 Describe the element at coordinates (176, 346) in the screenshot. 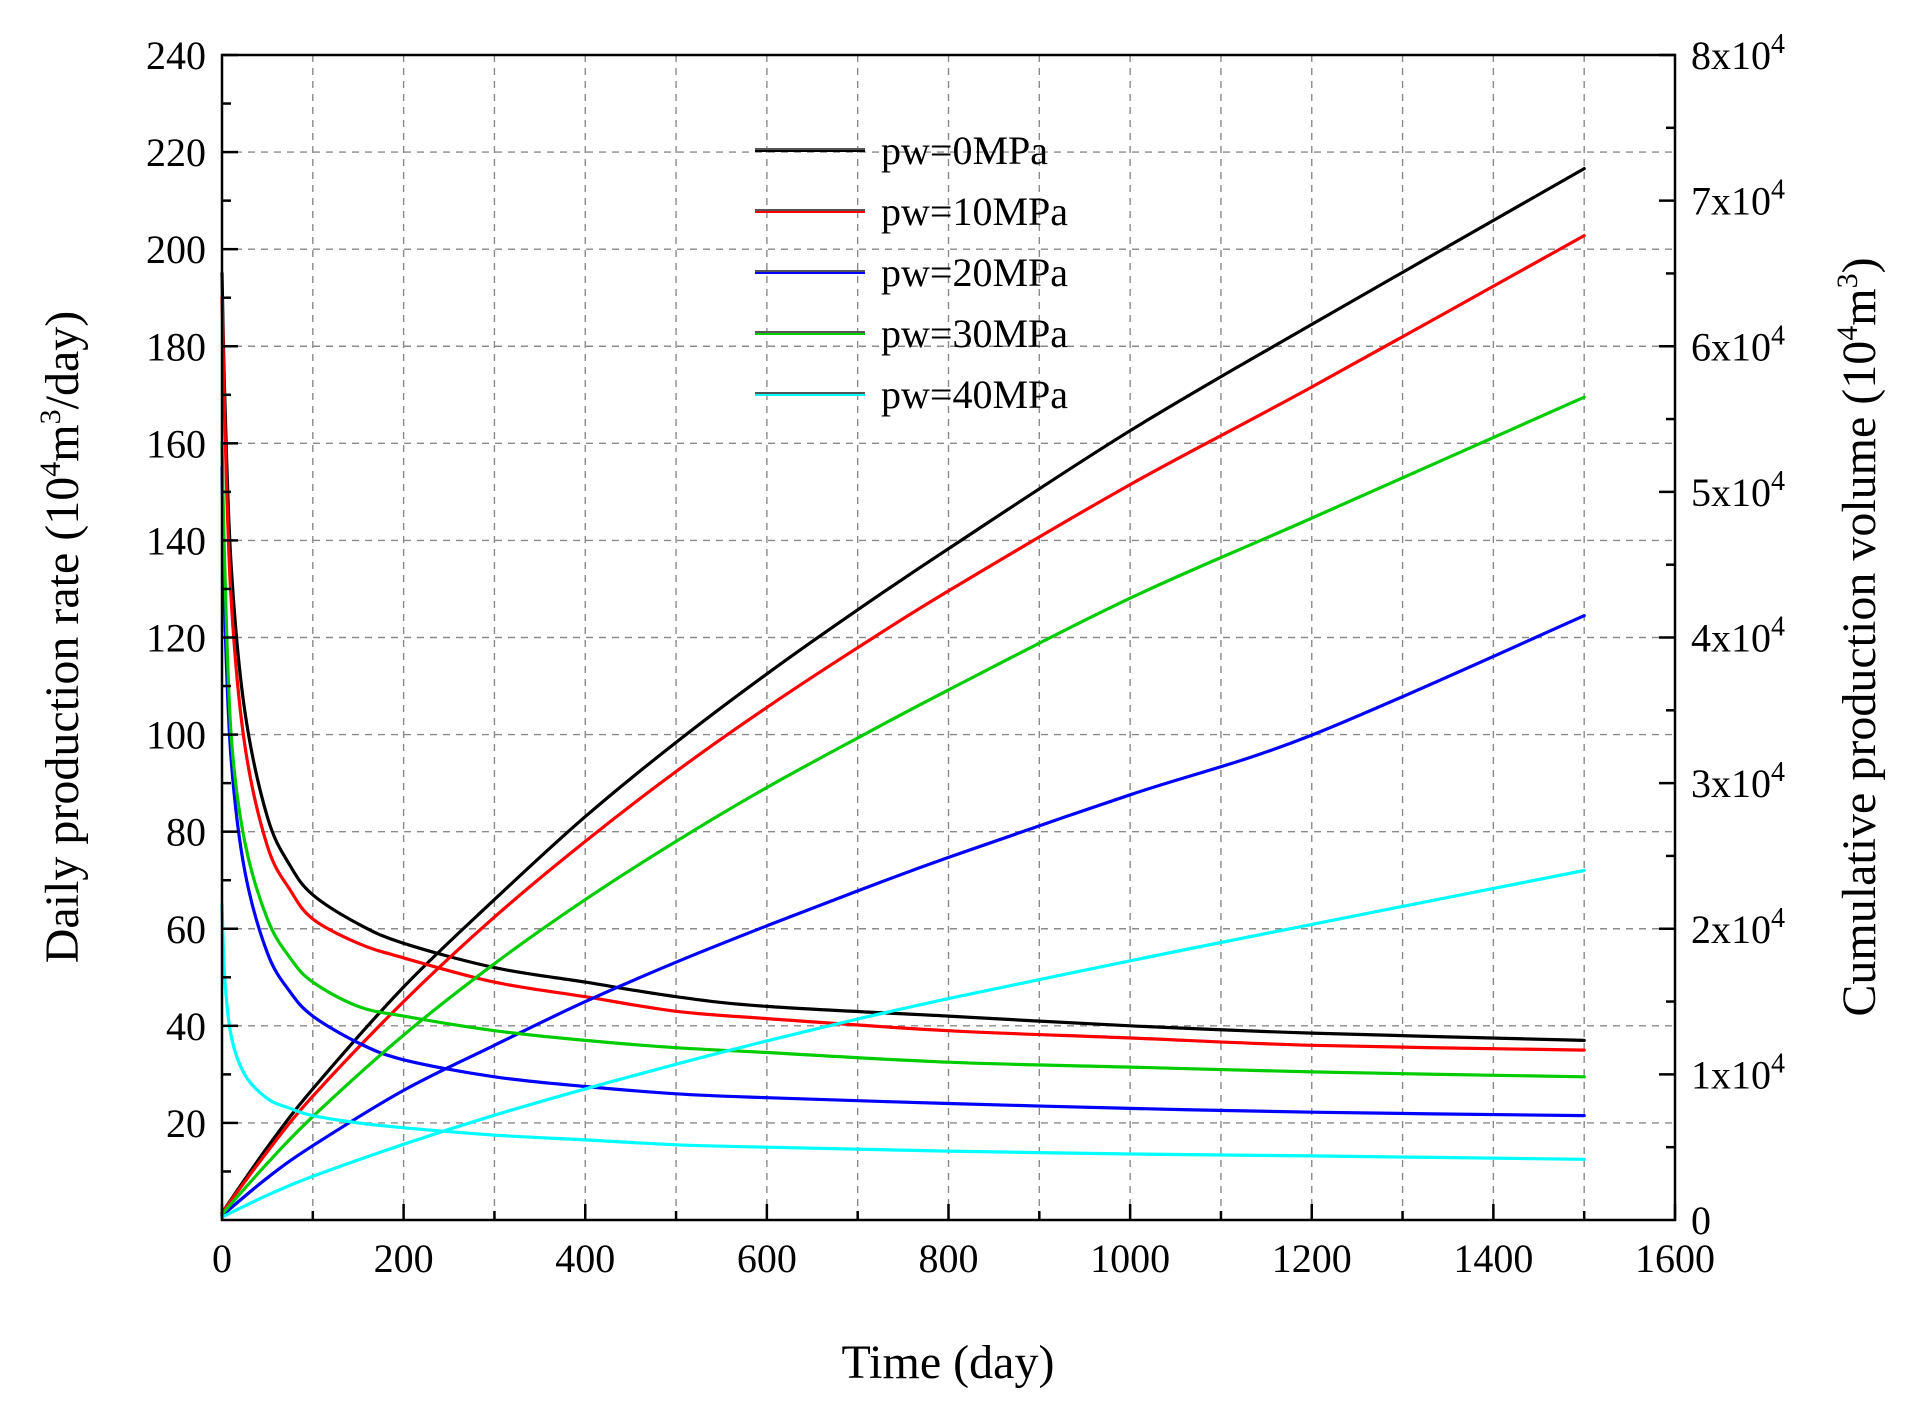

I see `y-left-tick-label-180: 180` at that location.